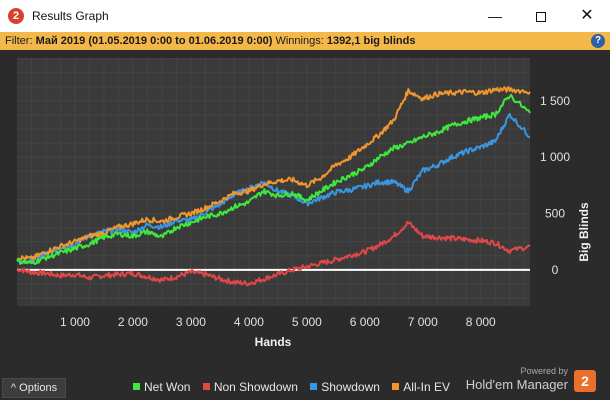  I want to click on powered-by-text: Powered by, so click(544, 371).